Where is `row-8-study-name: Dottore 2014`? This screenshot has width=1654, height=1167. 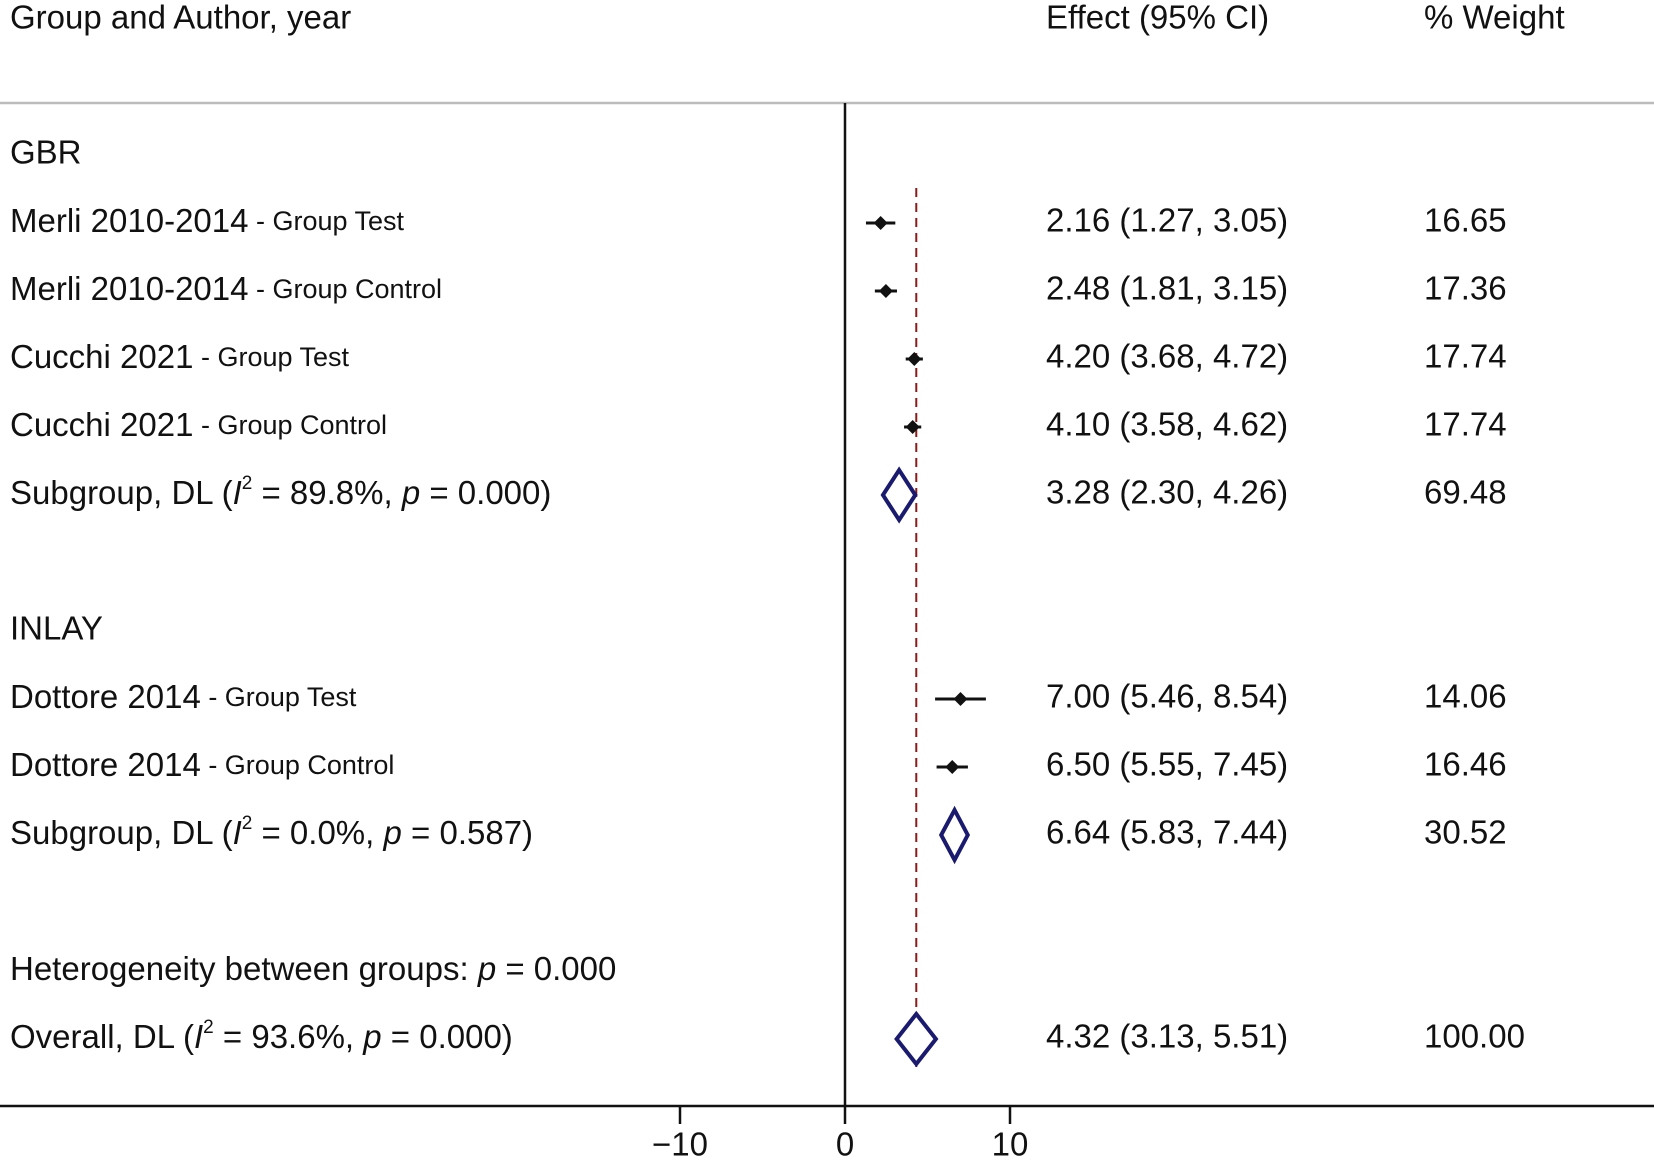 row-8-study-name: Dottore 2014 is located at coordinates (105, 696).